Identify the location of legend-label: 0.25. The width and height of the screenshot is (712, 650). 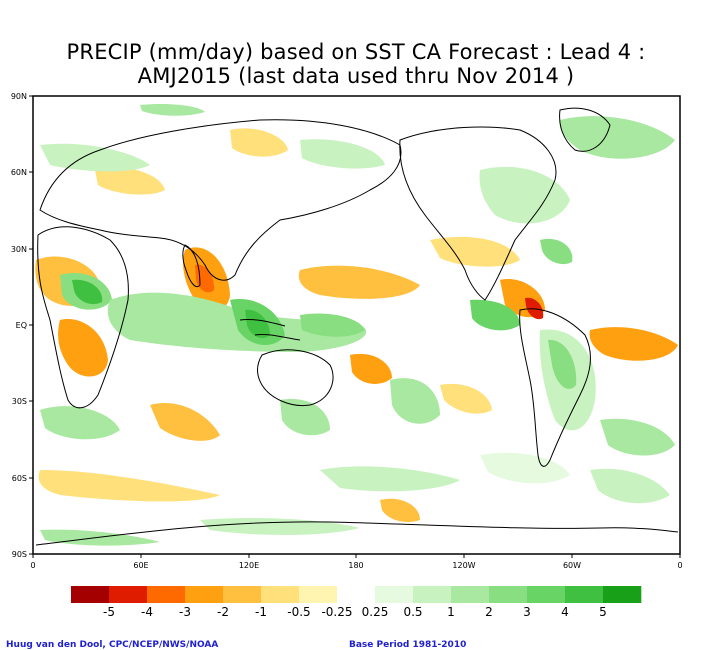
(375, 612).